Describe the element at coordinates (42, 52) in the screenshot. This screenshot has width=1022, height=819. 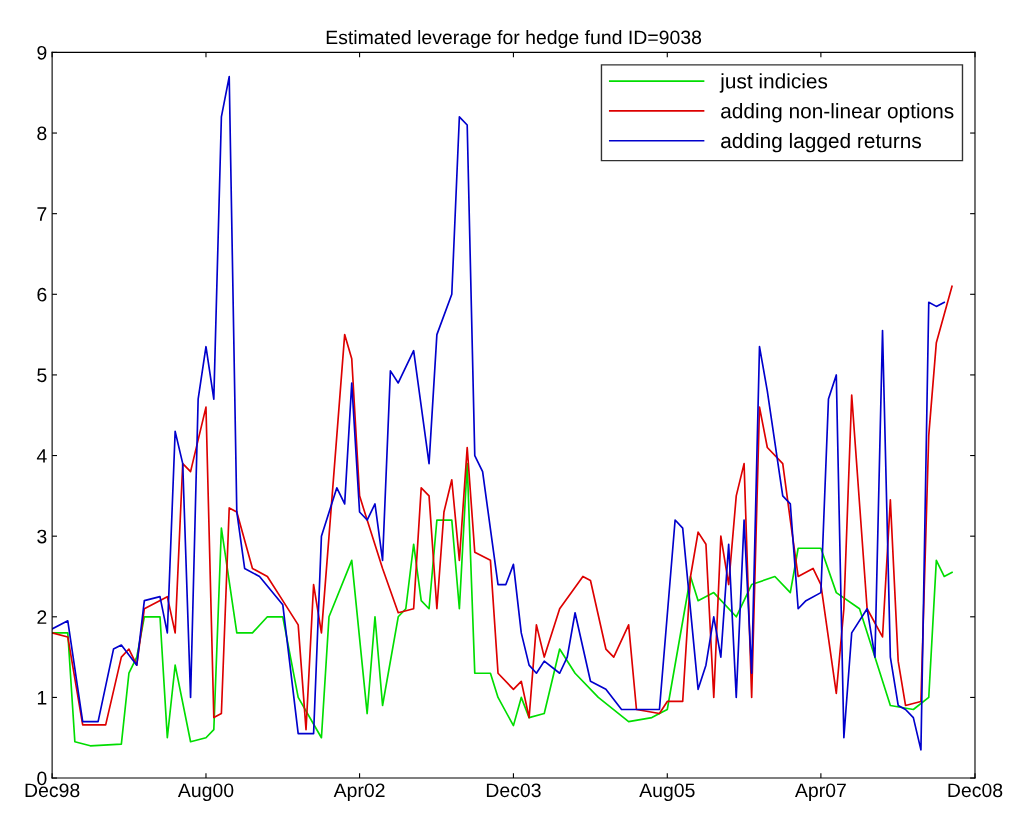
I see `y-tick-label: 9` at that location.